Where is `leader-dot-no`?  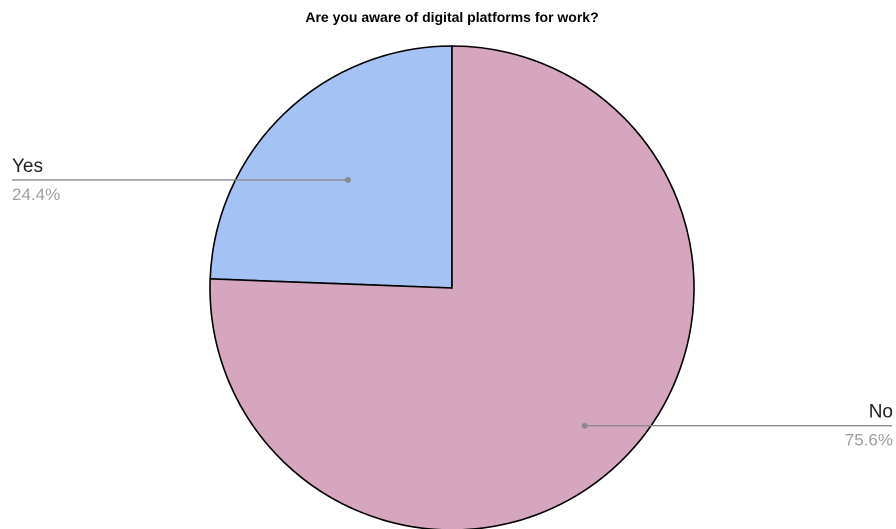 leader-dot-no is located at coordinates (584, 425).